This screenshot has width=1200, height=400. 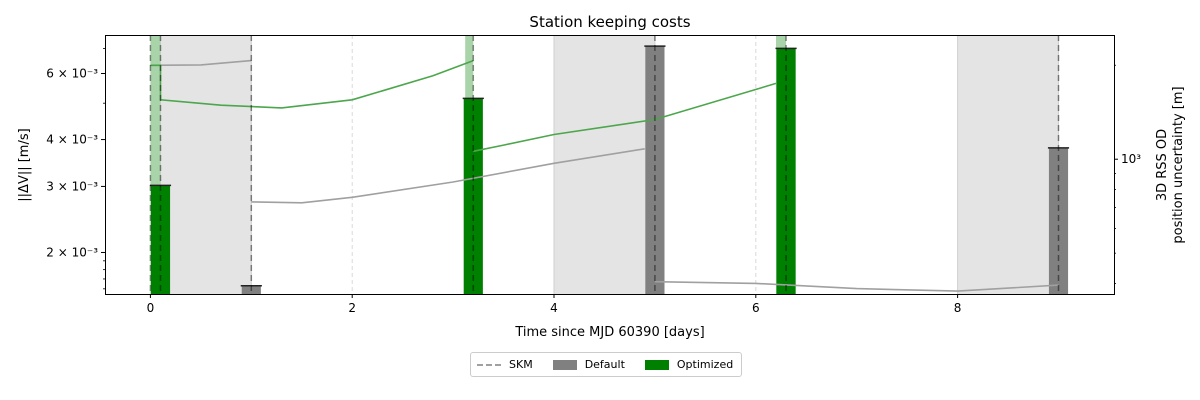 What do you see at coordinates (505, 364) in the screenshot?
I see `legend-item-skm: SKM` at bounding box center [505, 364].